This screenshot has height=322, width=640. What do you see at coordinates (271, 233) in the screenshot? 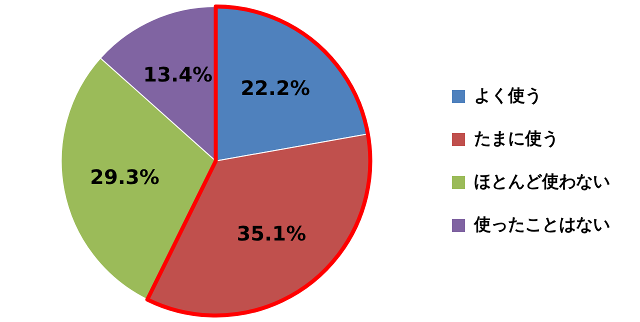
I see `data-label: 35.1%` at bounding box center [271, 233].